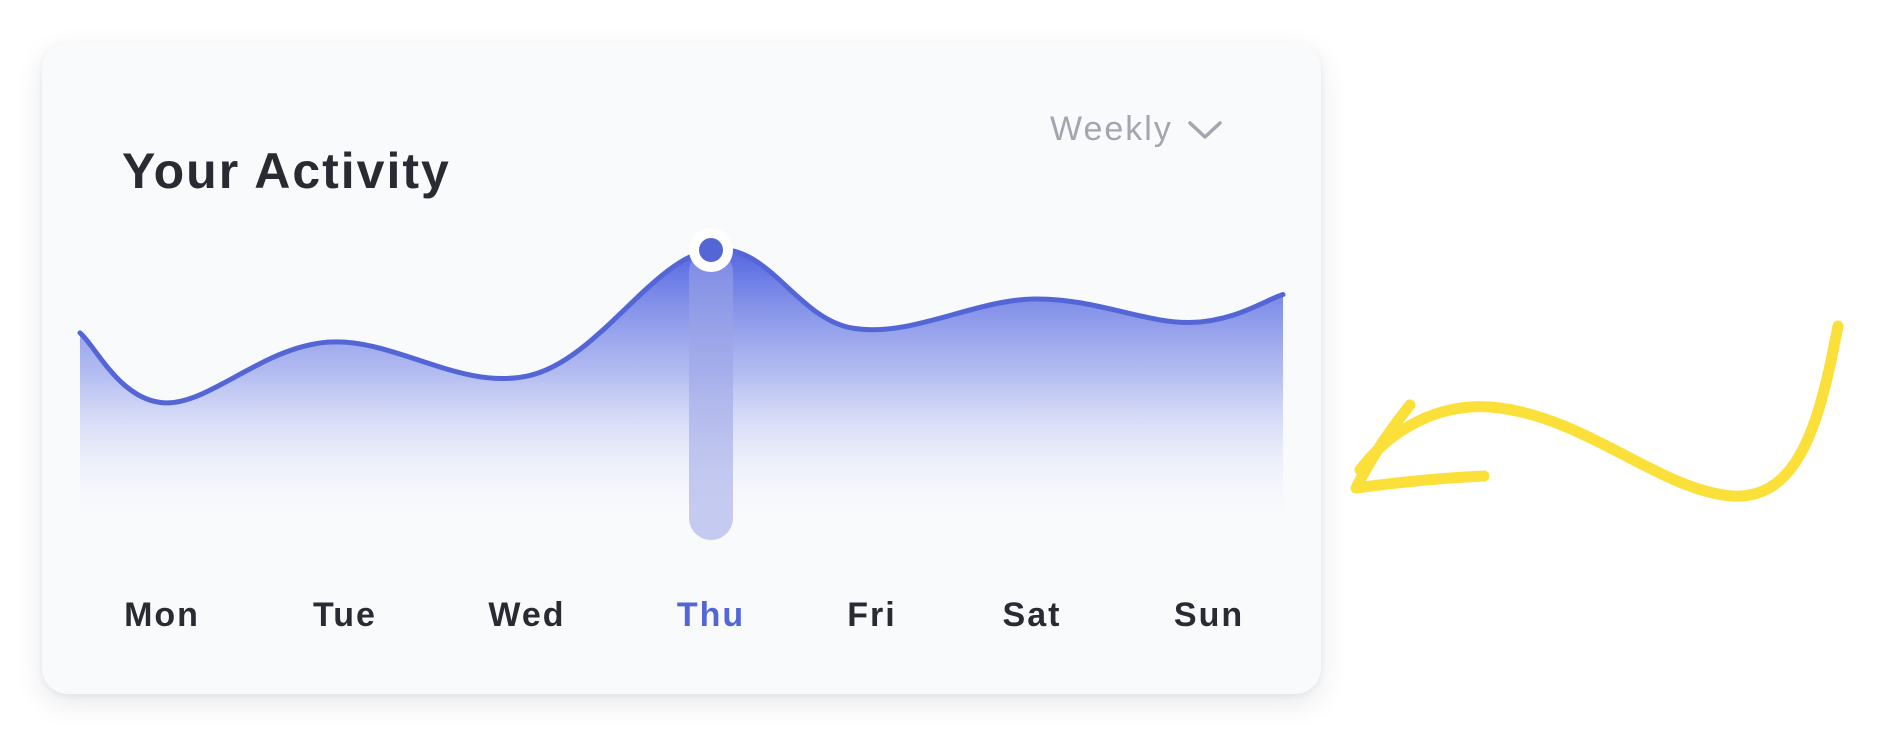 The width and height of the screenshot is (1880, 756). I want to click on day-label-wed: Wed, so click(526, 615).